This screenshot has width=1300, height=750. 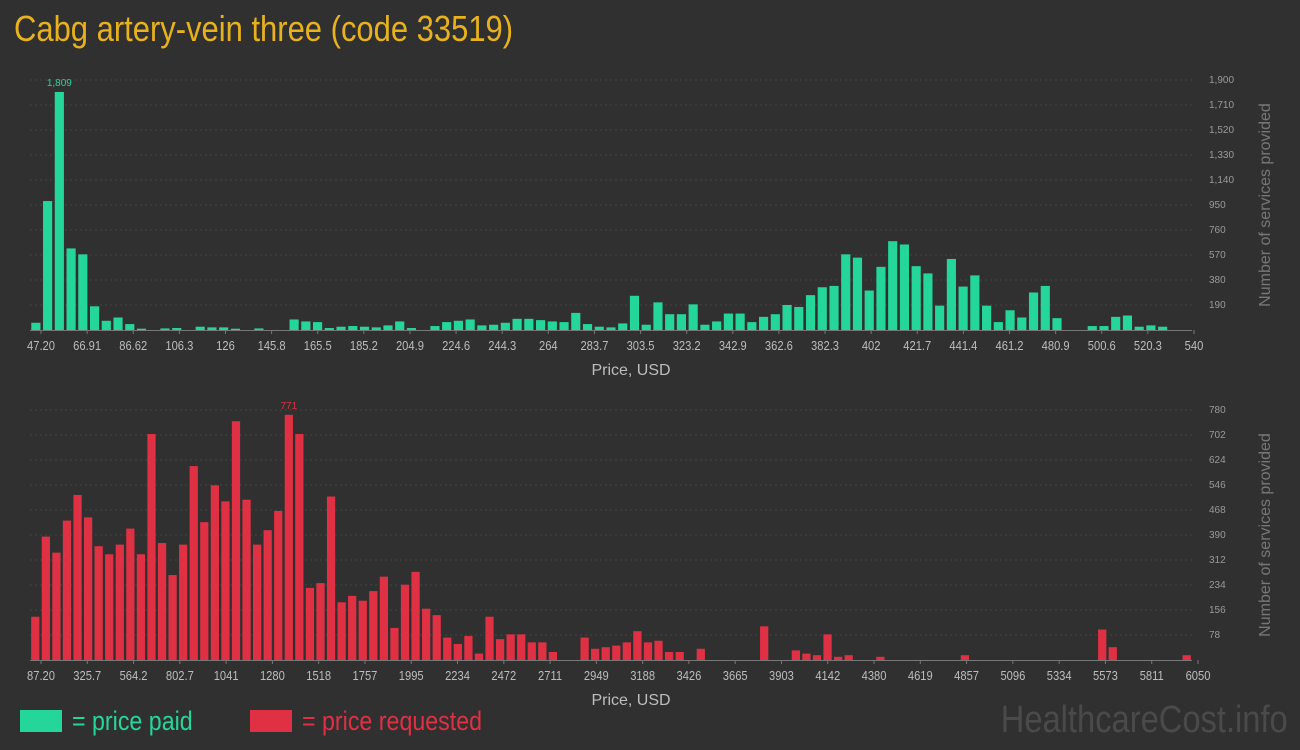 What do you see at coordinates (457, 675) in the screenshot?
I see `x-tick-label: 2234` at bounding box center [457, 675].